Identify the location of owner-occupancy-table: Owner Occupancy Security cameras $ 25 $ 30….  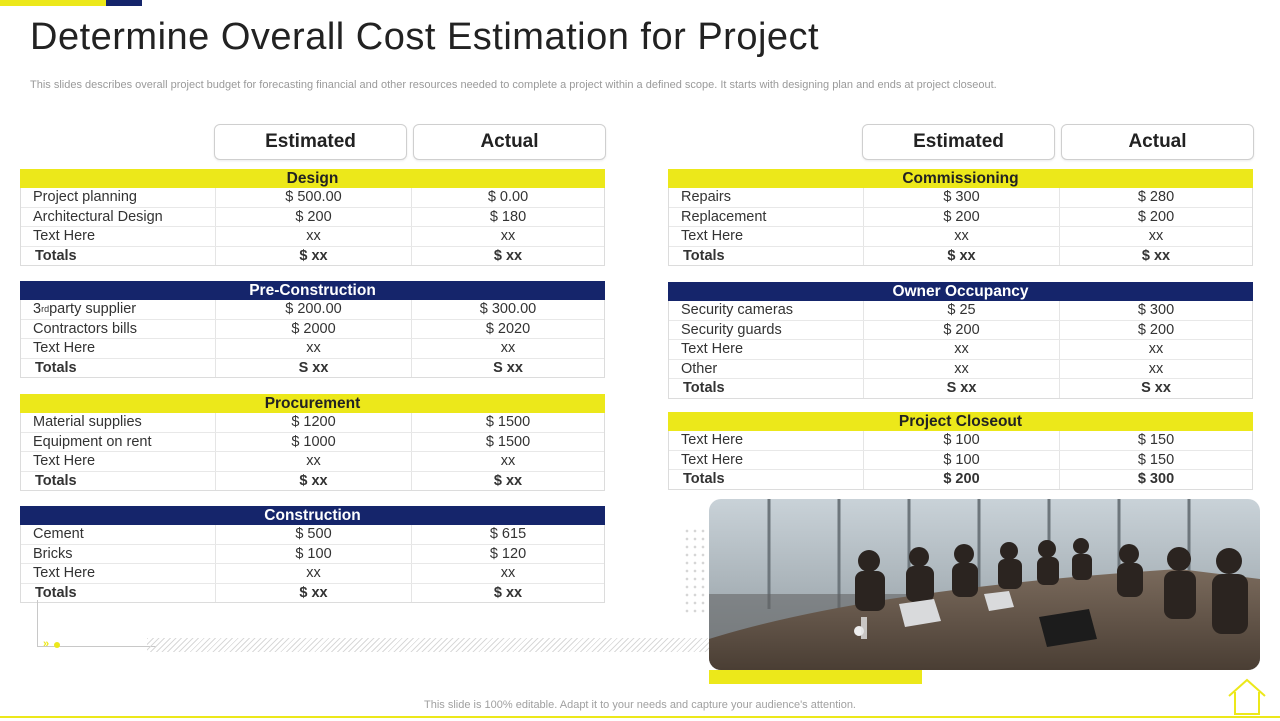
(960, 340).